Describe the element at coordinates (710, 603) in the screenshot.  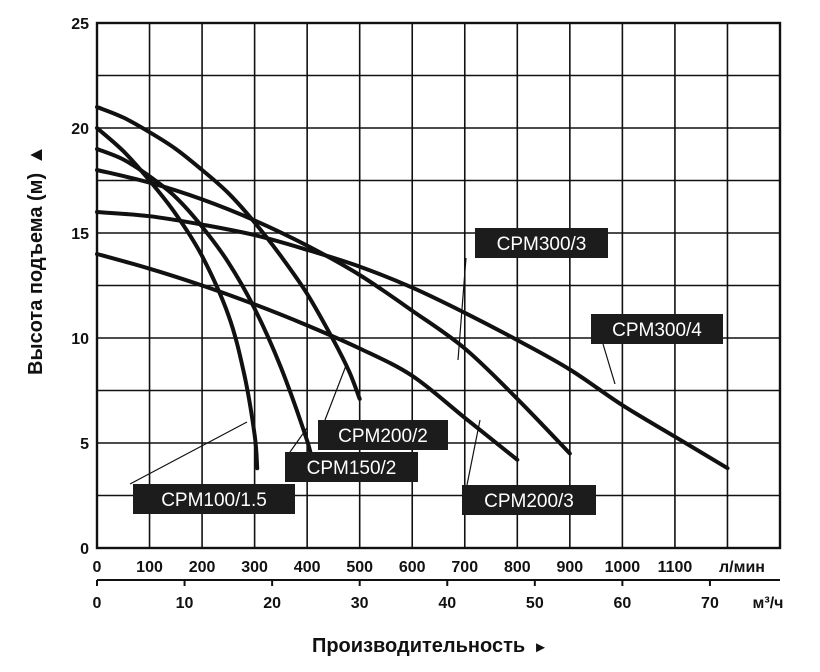
I see `x-secondary-tick-label: 70` at that location.